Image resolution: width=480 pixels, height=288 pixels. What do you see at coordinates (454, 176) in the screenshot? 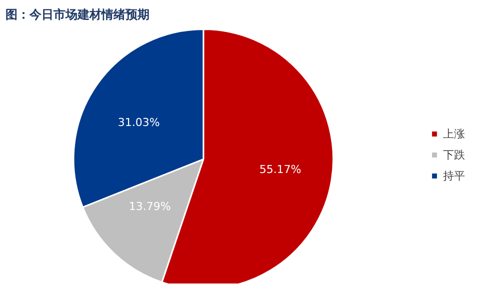
I see `legend-label: 持平` at bounding box center [454, 176].